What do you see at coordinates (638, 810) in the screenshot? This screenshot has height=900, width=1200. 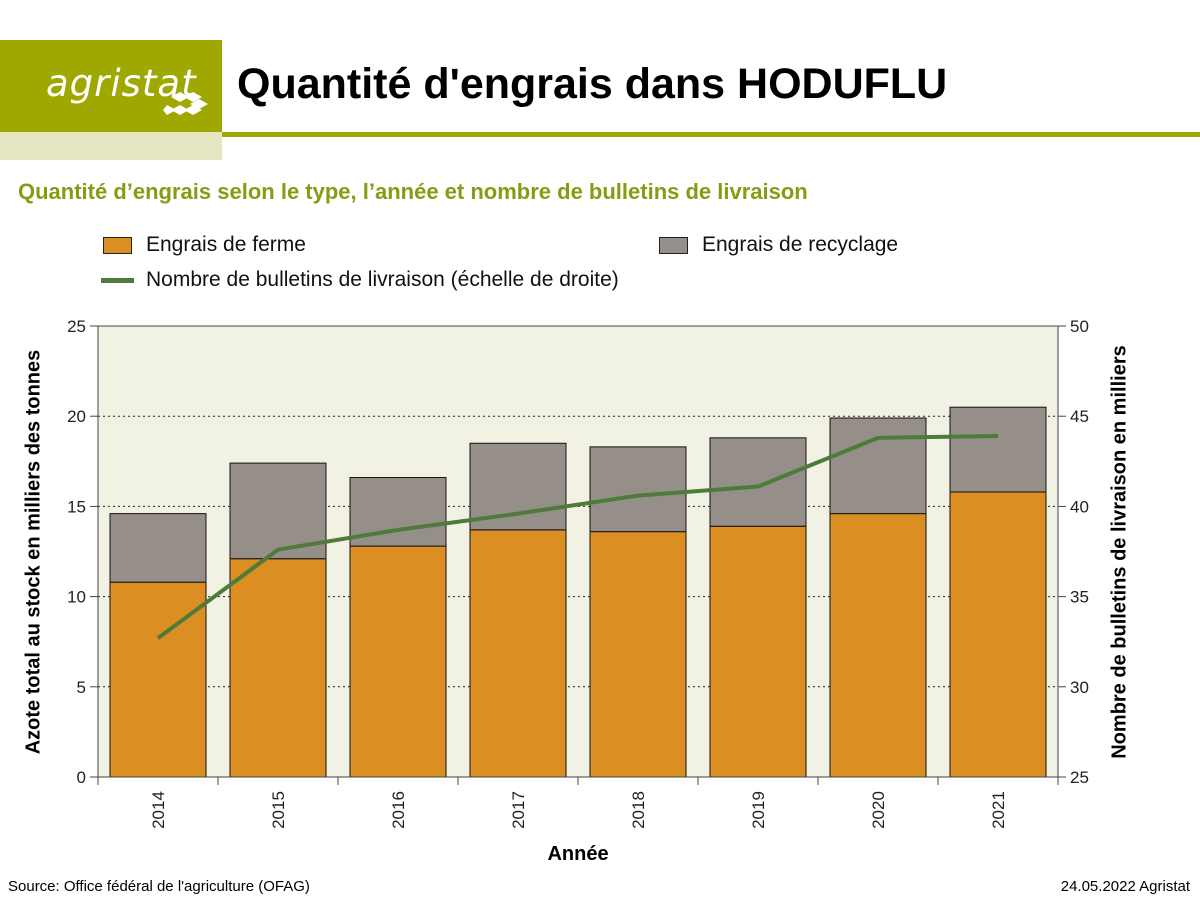 I see `x-tick-label: 2018` at bounding box center [638, 810].